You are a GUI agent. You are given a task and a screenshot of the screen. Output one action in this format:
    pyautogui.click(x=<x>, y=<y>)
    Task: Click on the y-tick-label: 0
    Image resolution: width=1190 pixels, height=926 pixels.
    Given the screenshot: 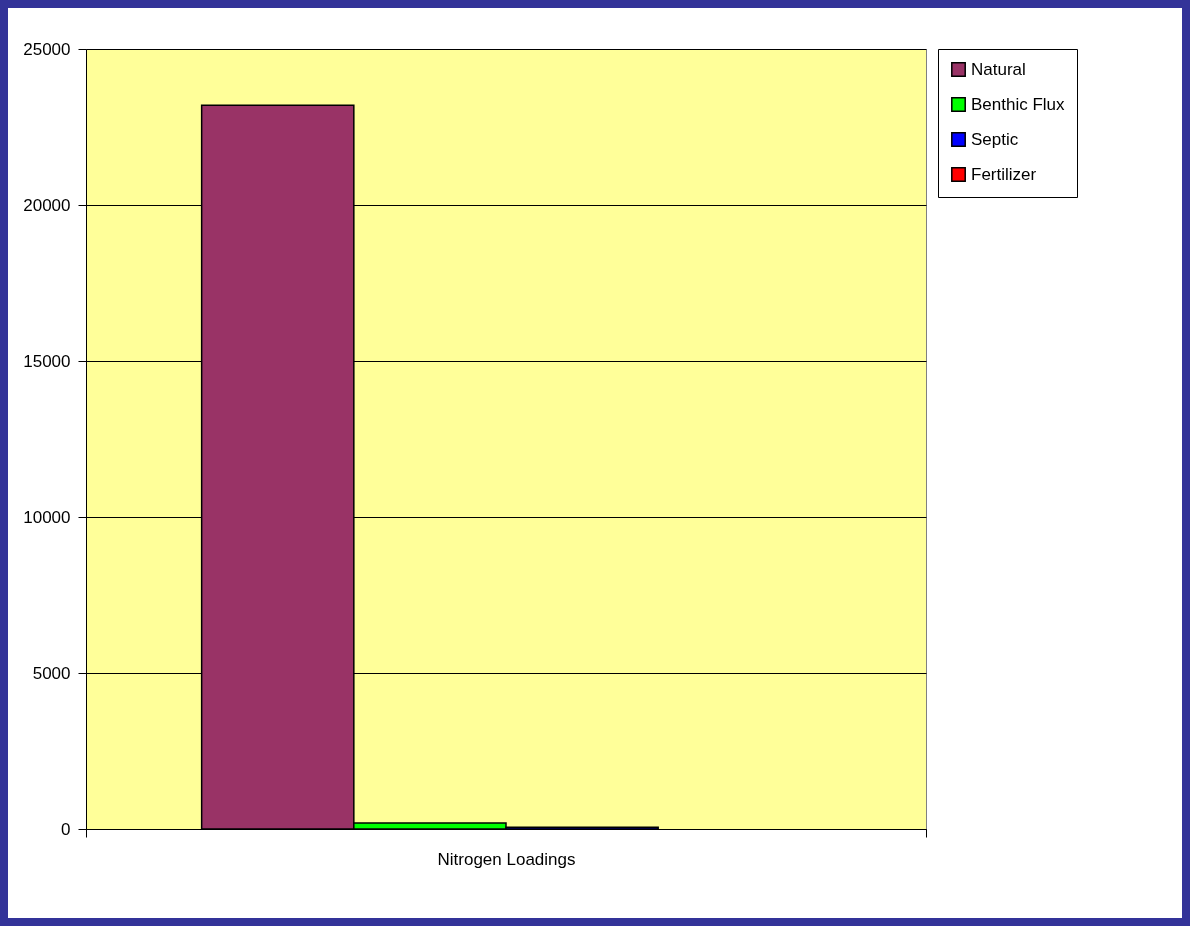 What is the action you would take?
    pyautogui.click(x=66, y=829)
    